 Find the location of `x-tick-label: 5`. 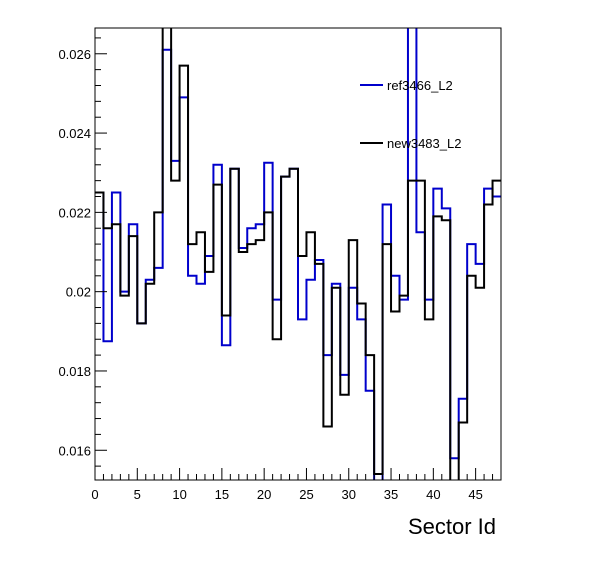

x-tick-label: 5 is located at coordinates (137, 494).